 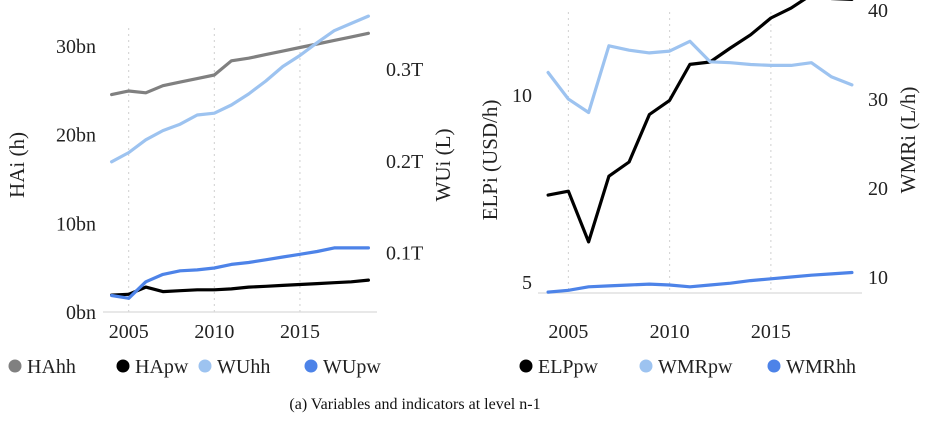 What do you see at coordinates (526, 366) in the screenshot?
I see `legend-marker-elppw` at bounding box center [526, 366].